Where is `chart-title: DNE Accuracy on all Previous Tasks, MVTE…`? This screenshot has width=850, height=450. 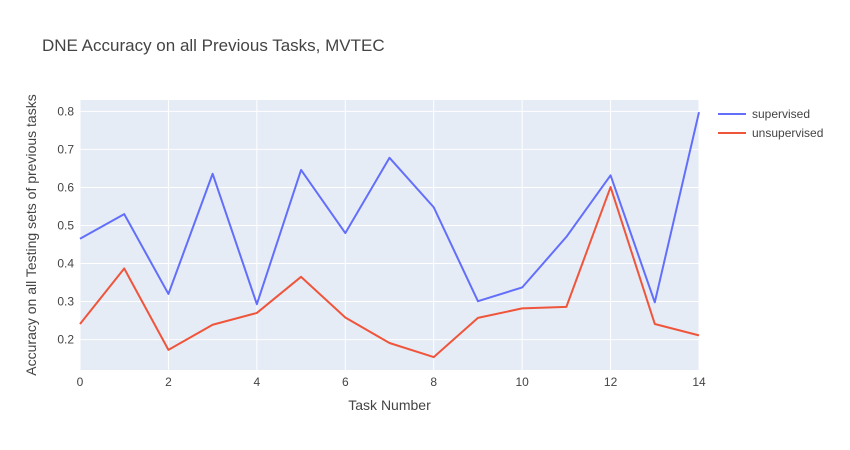
chart-title: DNE Accuracy on all Previous Tasks, MVTE… is located at coordinates (213, 45).